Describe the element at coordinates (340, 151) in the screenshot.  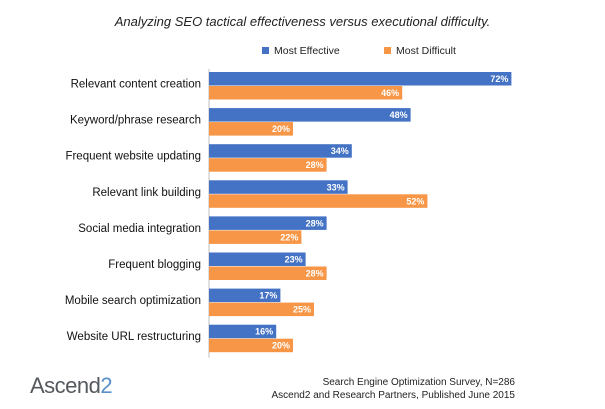
I see `data-label-most-effective-frequent-website-updating: 34%` at that location.